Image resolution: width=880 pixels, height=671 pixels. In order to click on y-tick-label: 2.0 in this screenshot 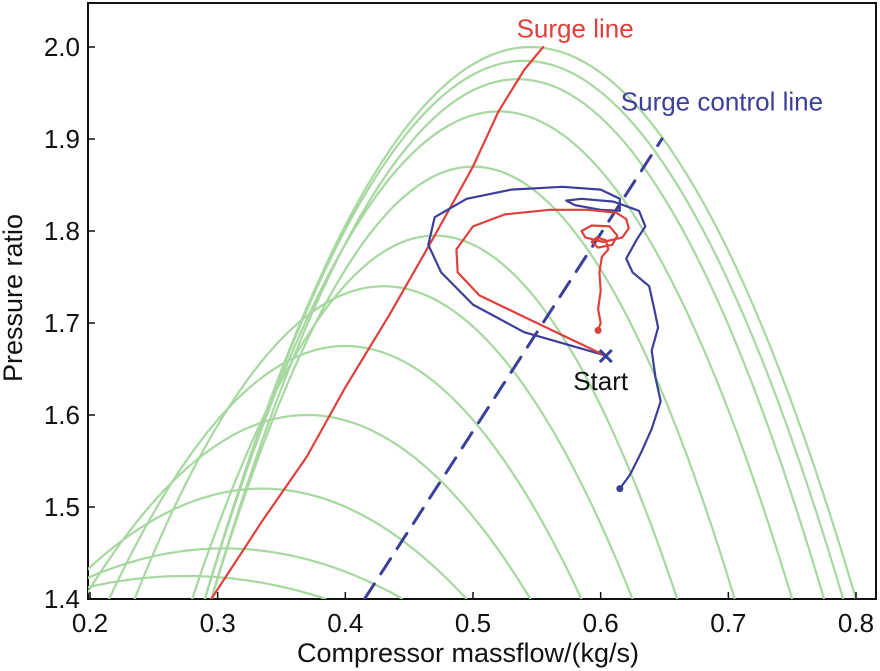, I will do `click(62, 47)`.